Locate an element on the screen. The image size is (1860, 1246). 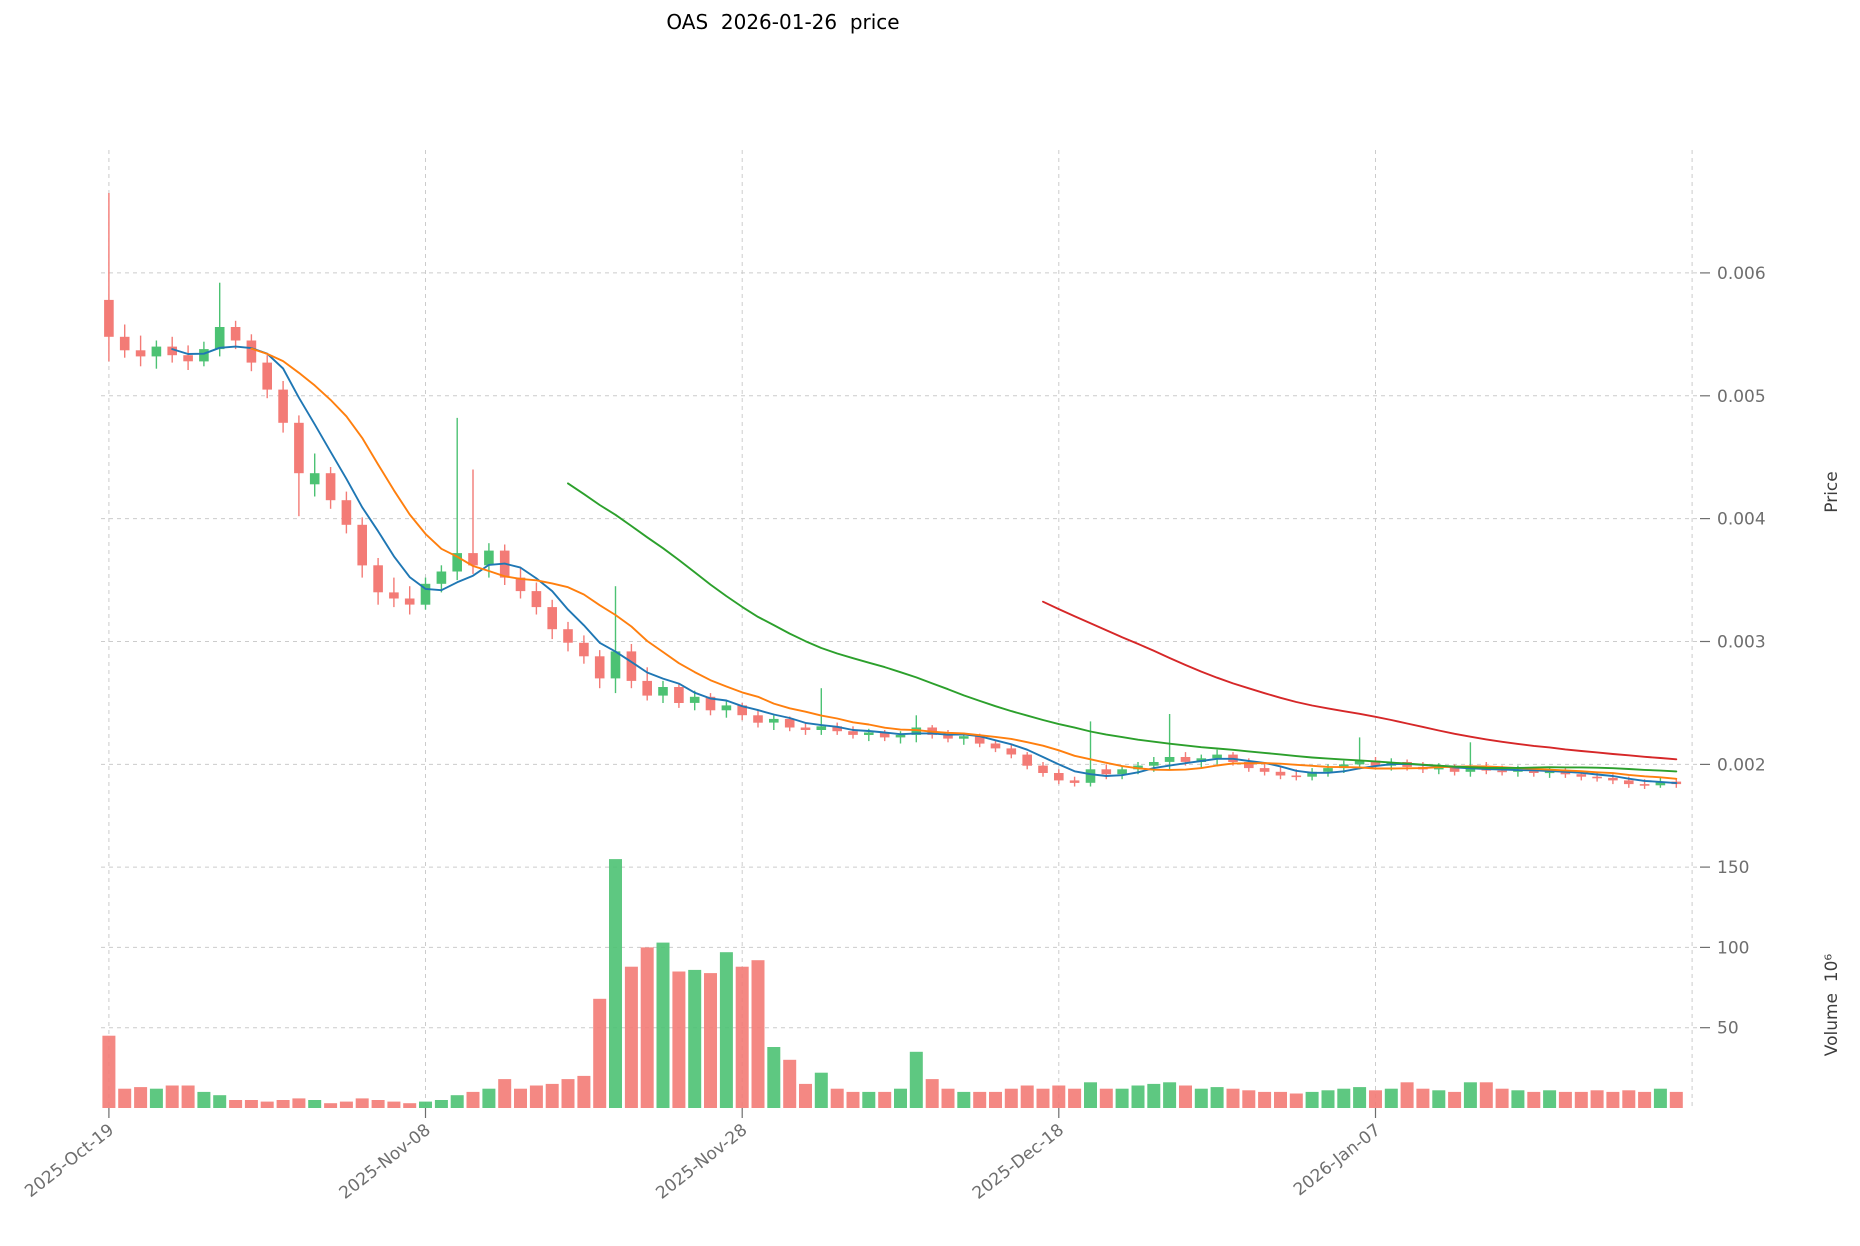
date-tick-label: 2025-Nov-08 is located at coordinates (385, 1161).